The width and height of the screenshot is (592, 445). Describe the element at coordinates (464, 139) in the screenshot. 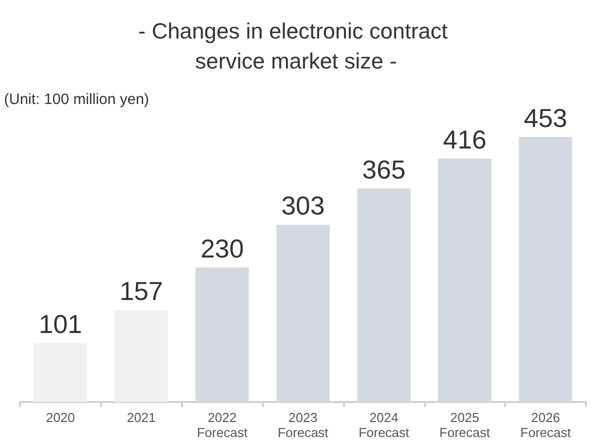

I see `data-label: 416` at that location.